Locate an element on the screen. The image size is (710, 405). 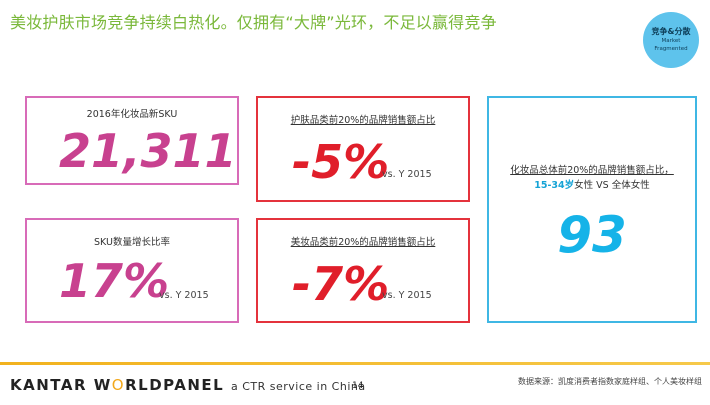
sku-growth-card: SKU数量增长比率 17% vs. Y 2015 is located at coordinates (132, 270).